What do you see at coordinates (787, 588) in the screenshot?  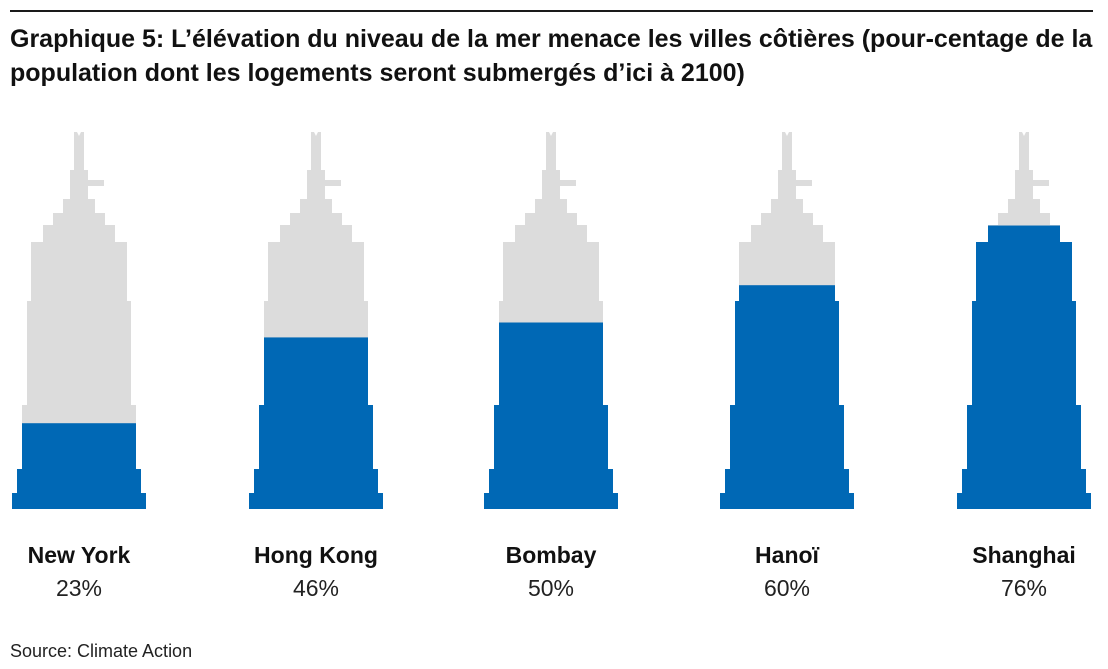 I see `value-label: 60%` at bounding box center [787, 588].